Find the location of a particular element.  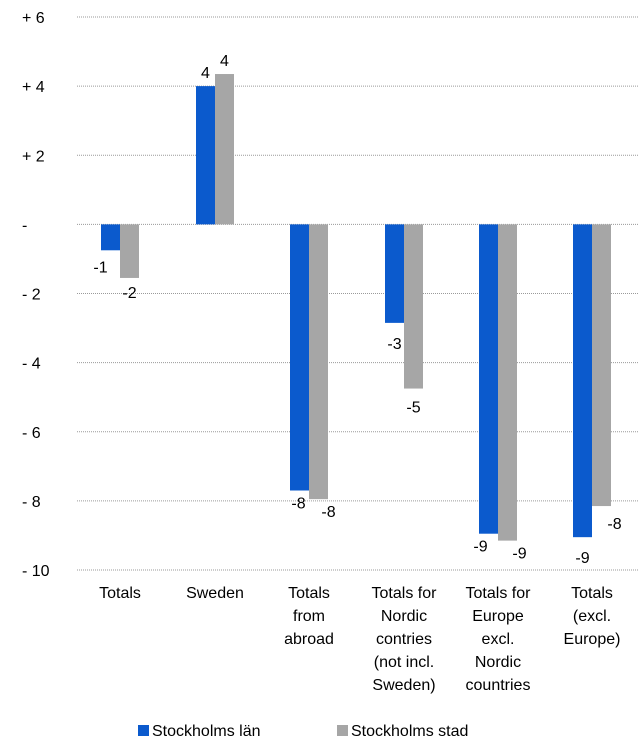

legend: Stockholms län Stockholms stad is located at coordinates (303, 731).